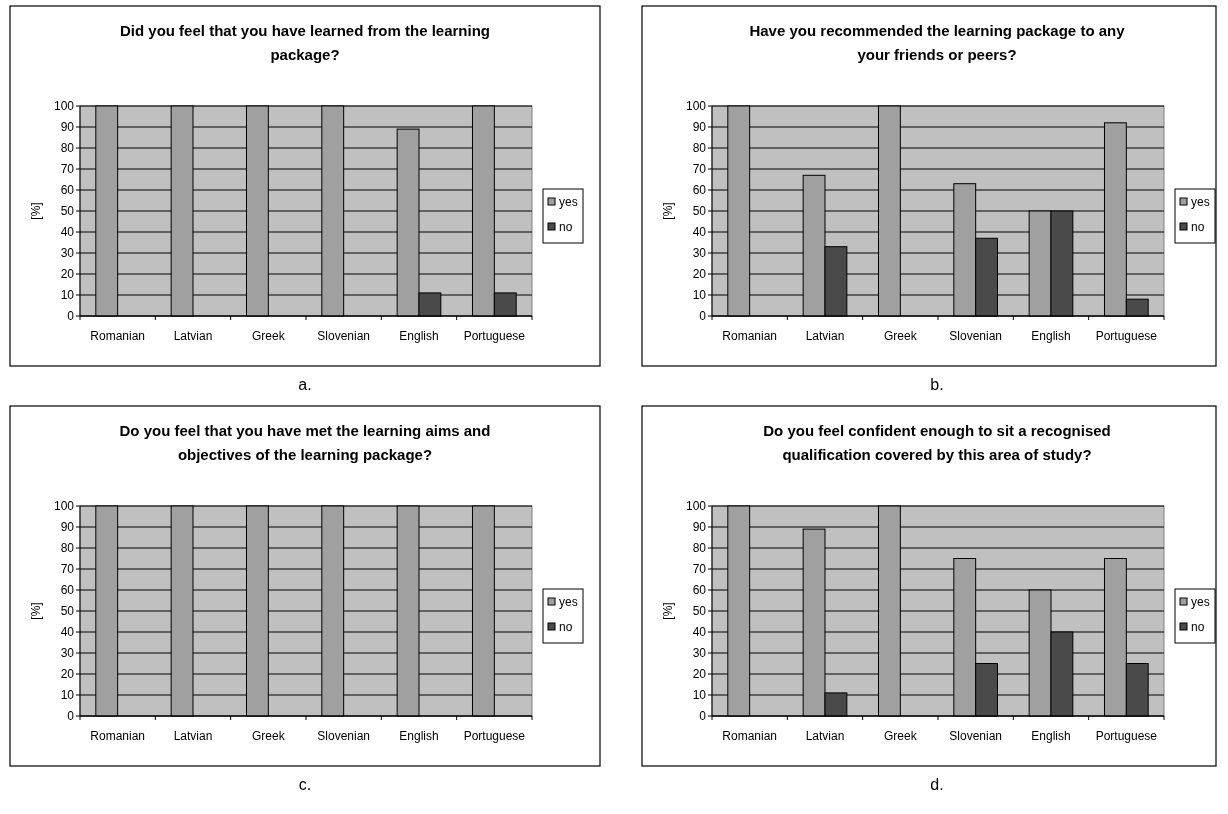 The width and height of the screenshot is (1228, 814). Describe the element at coordinates (305, 42) in the screenshot. I see `chart-title: Did you feel that you have learned from the learning package?` at that location.